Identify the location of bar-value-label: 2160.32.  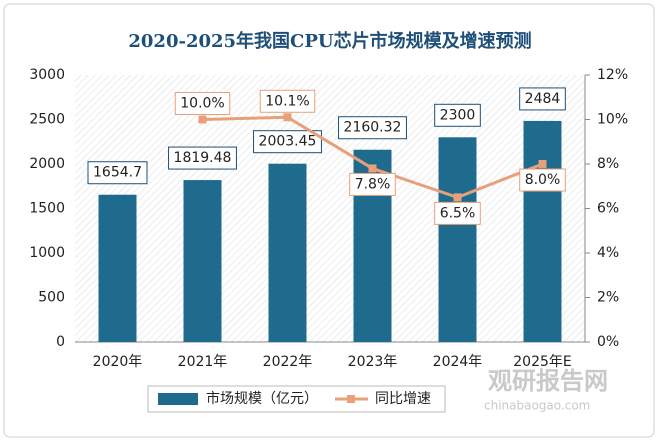
(373, 128).